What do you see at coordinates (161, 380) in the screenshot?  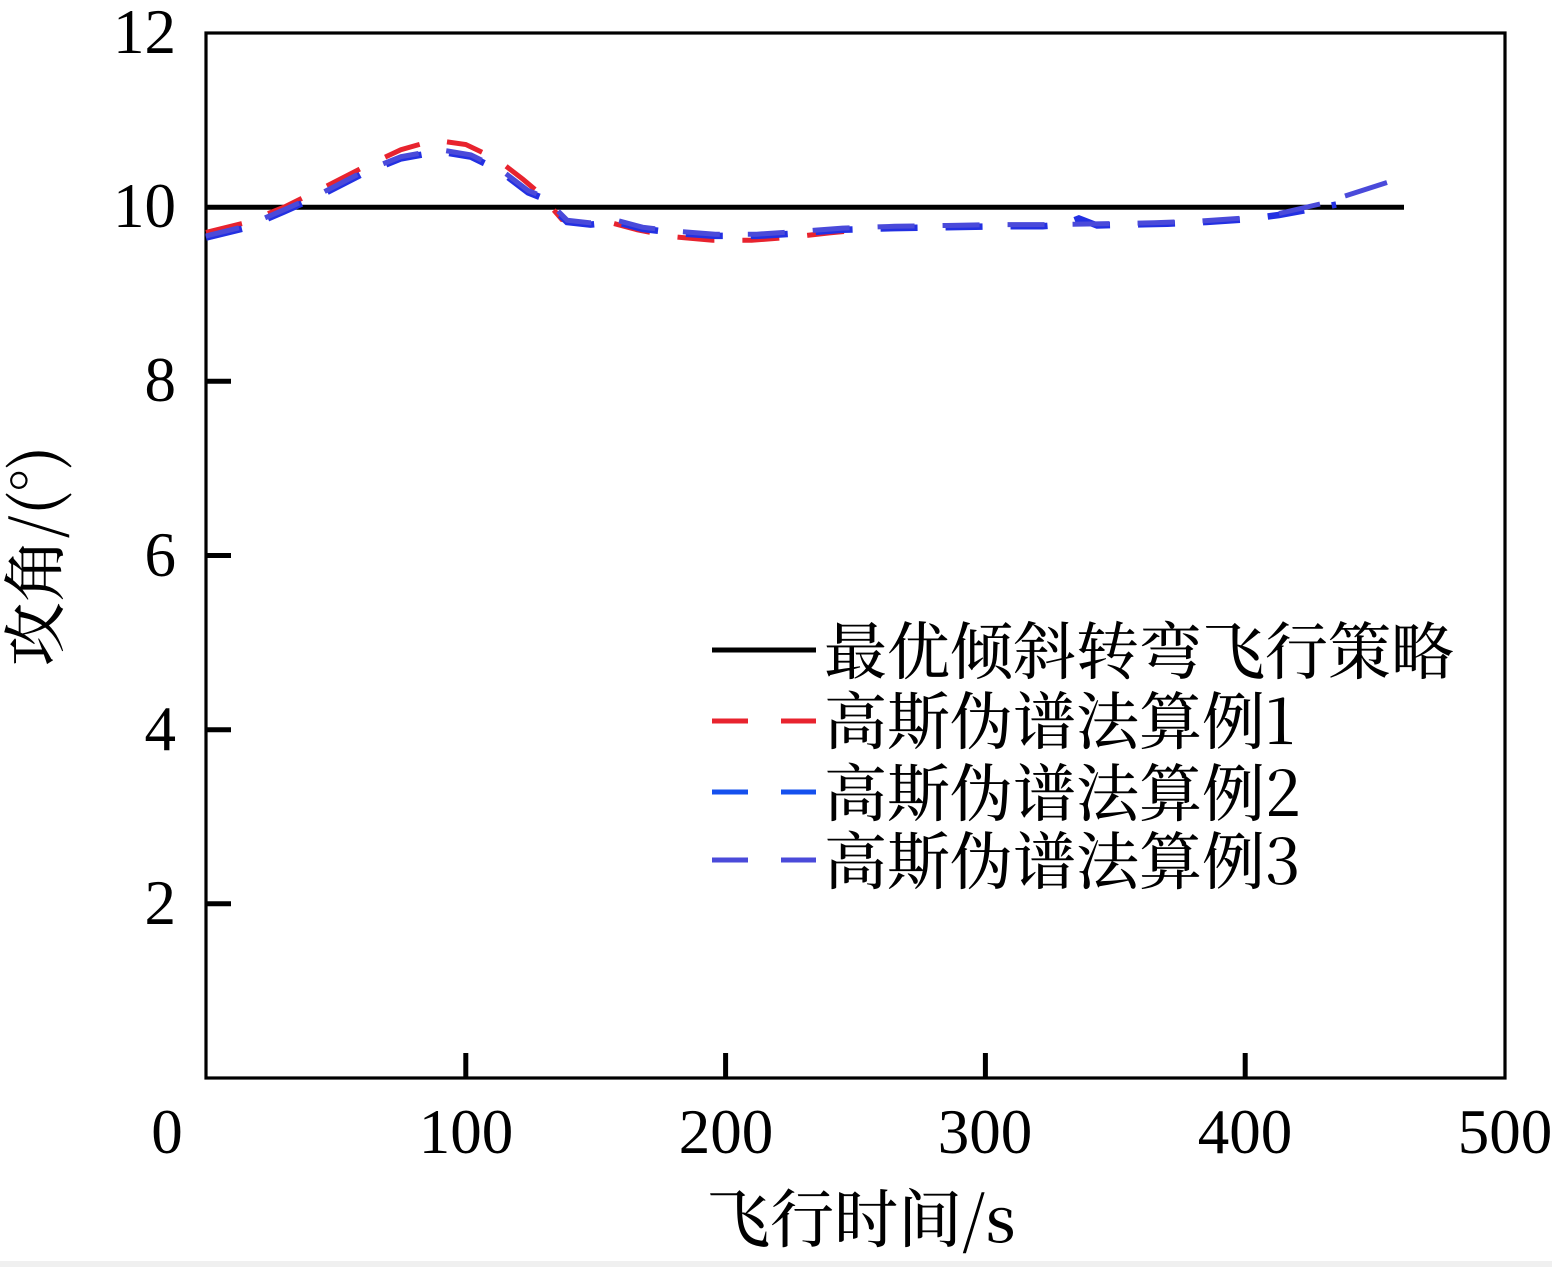 I see `svg-text: 8` at bounding box center [161, 380].